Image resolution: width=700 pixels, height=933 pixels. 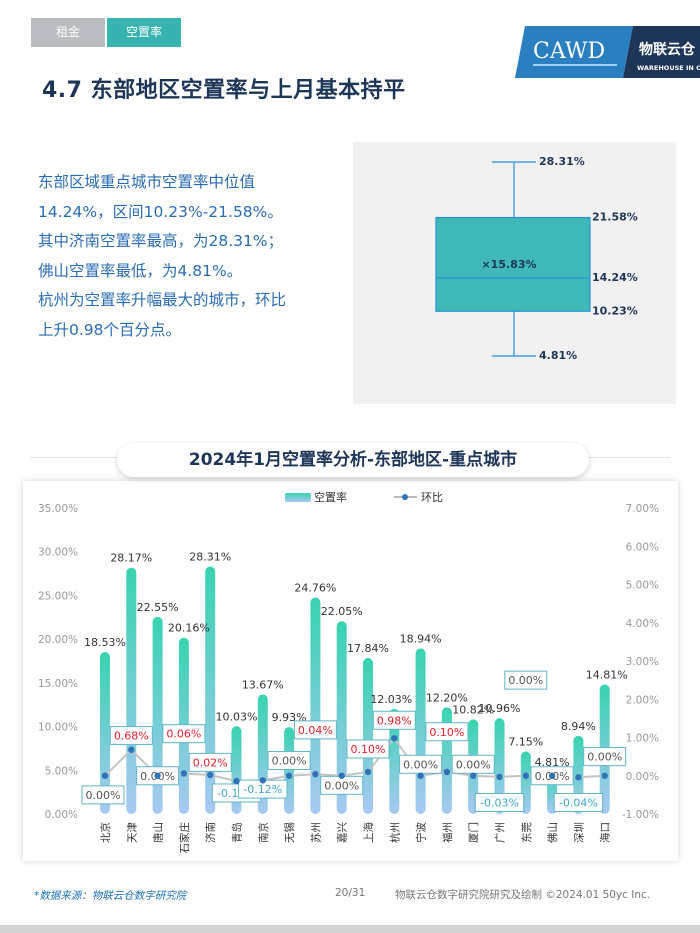 I want to click on y-right-tick: 5.00%, so click(x=642, y=586).